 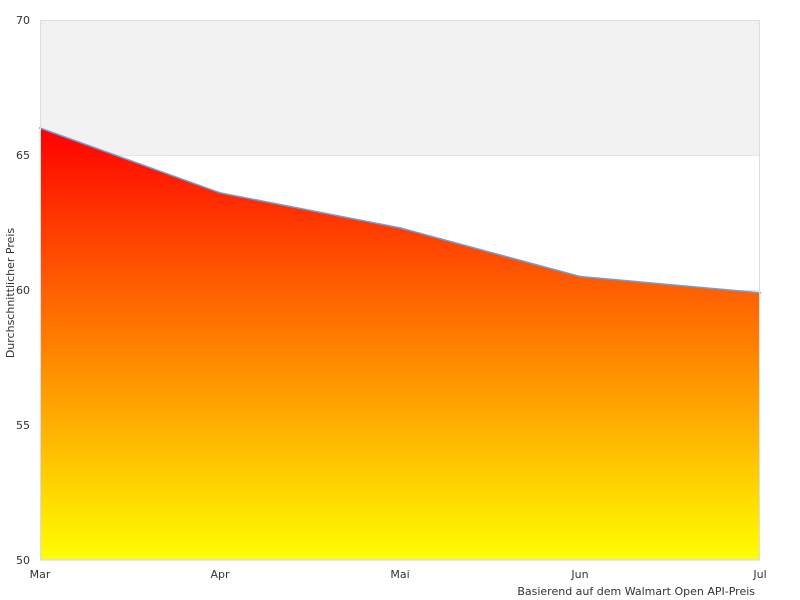 I want to click on x-tick-label: Mai, so click(x=399, y=574).